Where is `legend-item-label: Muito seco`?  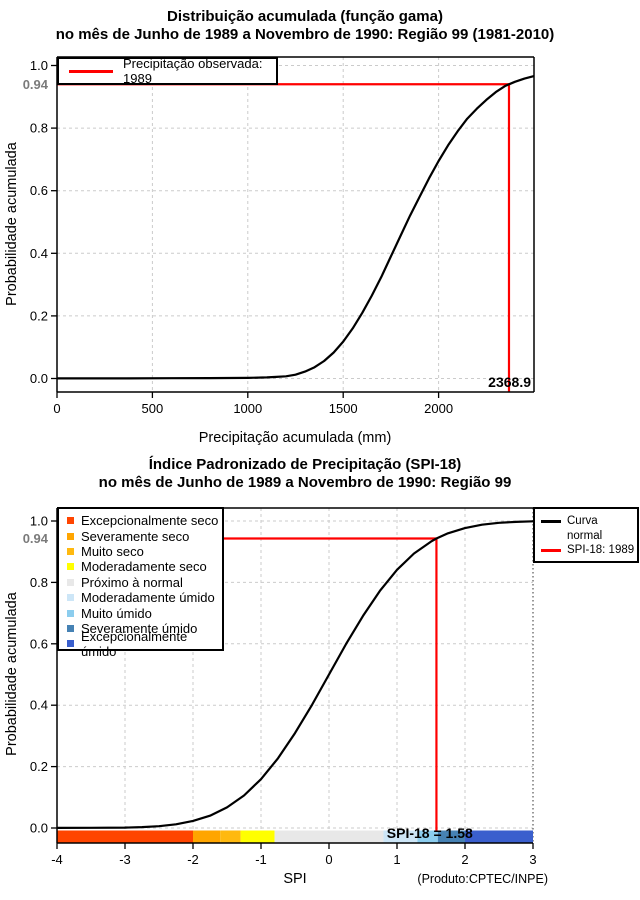 legend-item-label: Muito seco is located at coordinates (112, 551).